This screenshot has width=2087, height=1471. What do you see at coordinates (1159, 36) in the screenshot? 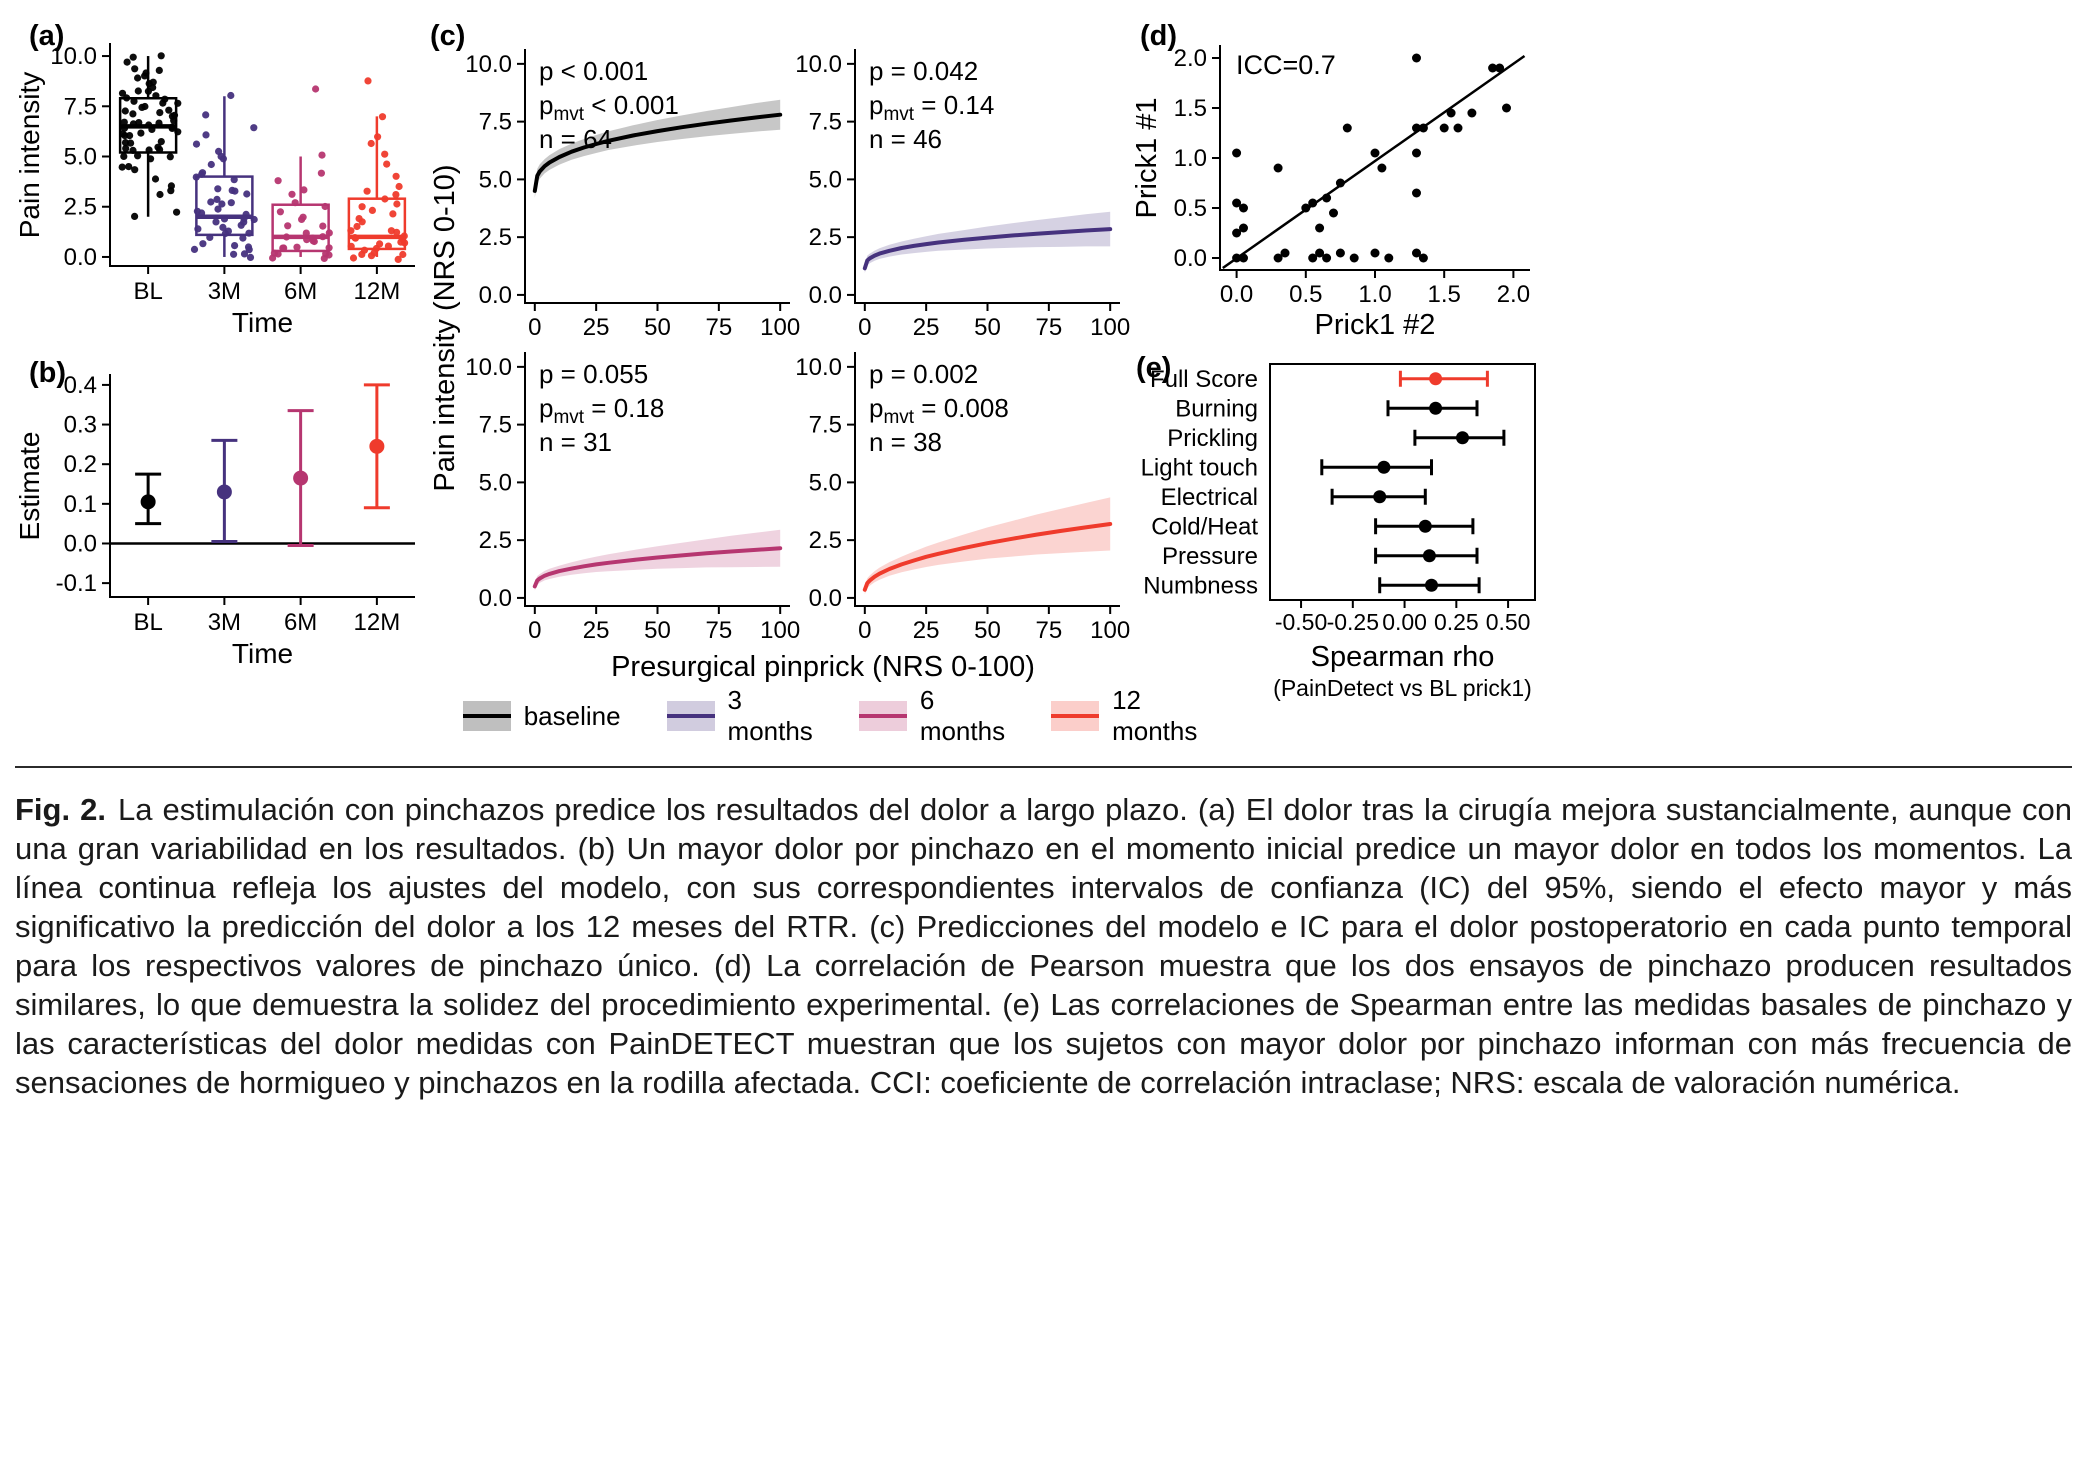
I see `panel-d-letter: (d)` at bounding box center [1159, 36].